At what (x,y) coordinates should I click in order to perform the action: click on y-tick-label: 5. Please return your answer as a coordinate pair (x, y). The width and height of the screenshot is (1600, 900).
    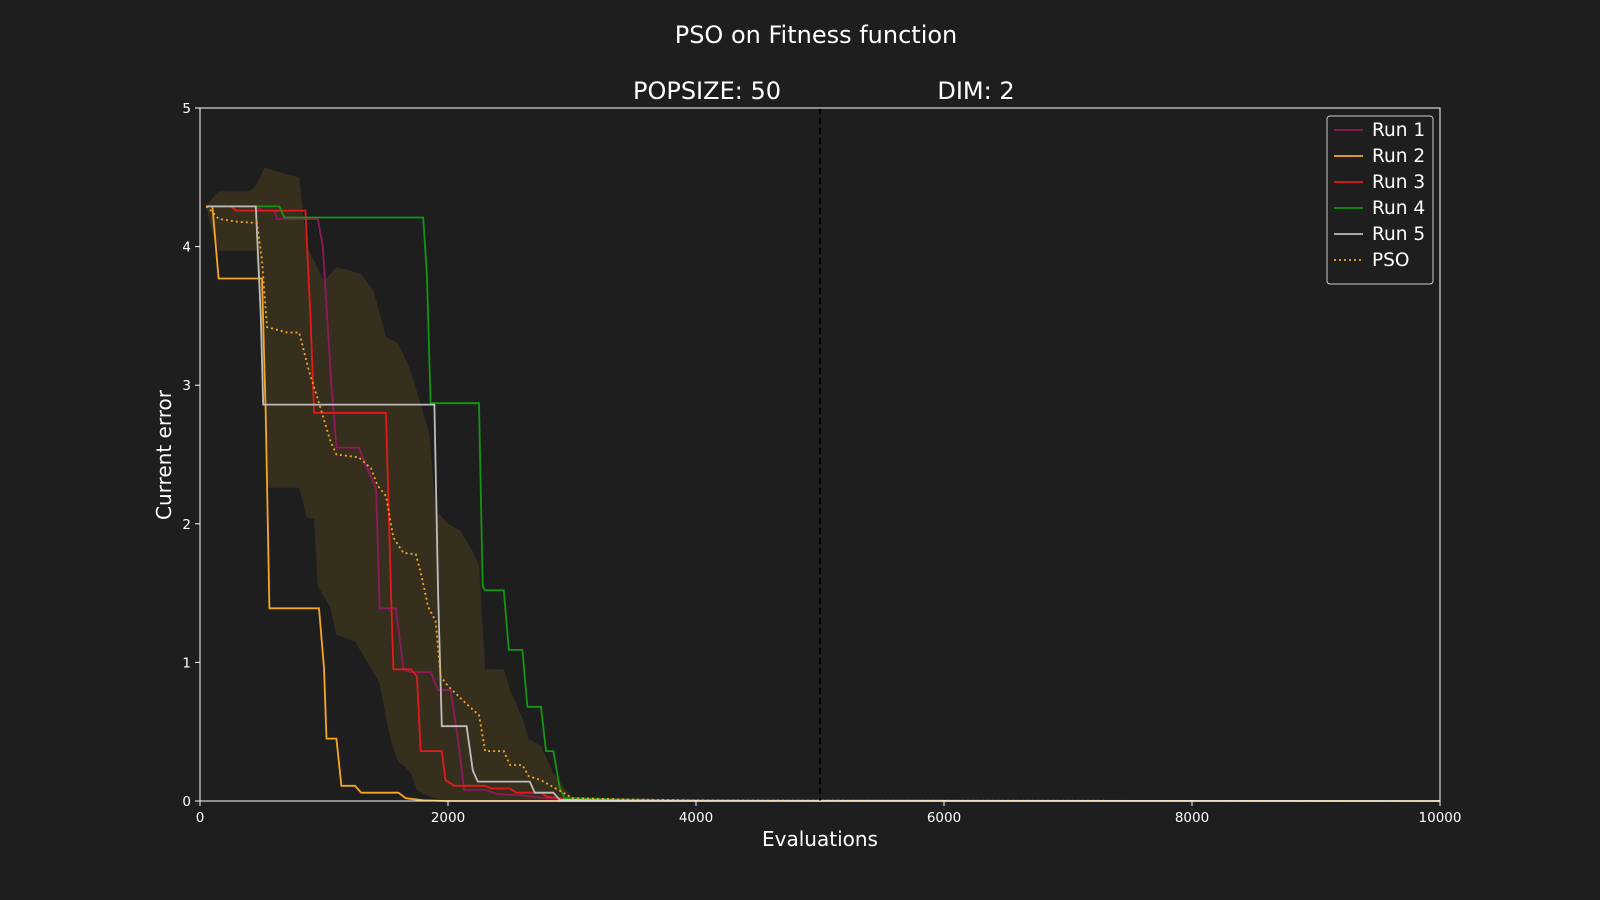
    Looking at the image, I should click on (186, 109).